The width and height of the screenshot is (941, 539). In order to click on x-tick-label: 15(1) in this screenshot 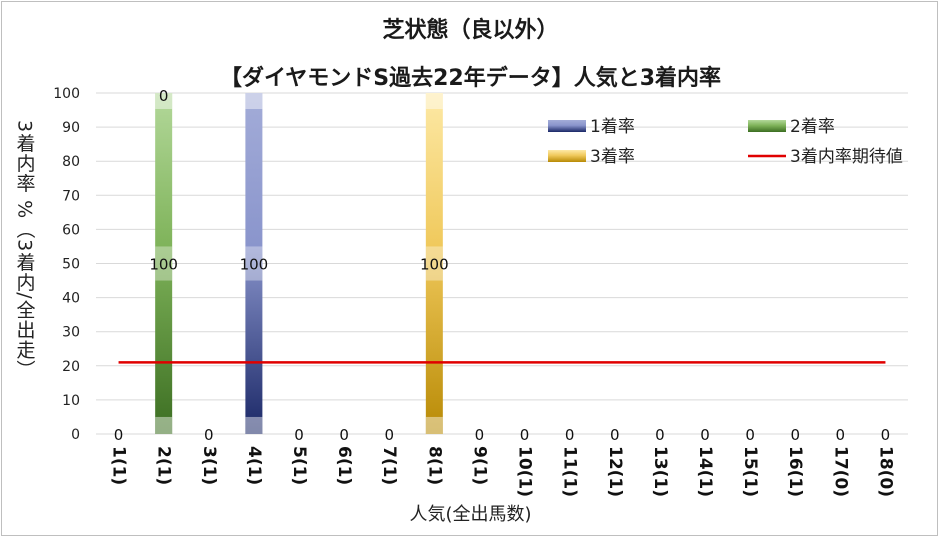, I will do `click(750, 471)`.